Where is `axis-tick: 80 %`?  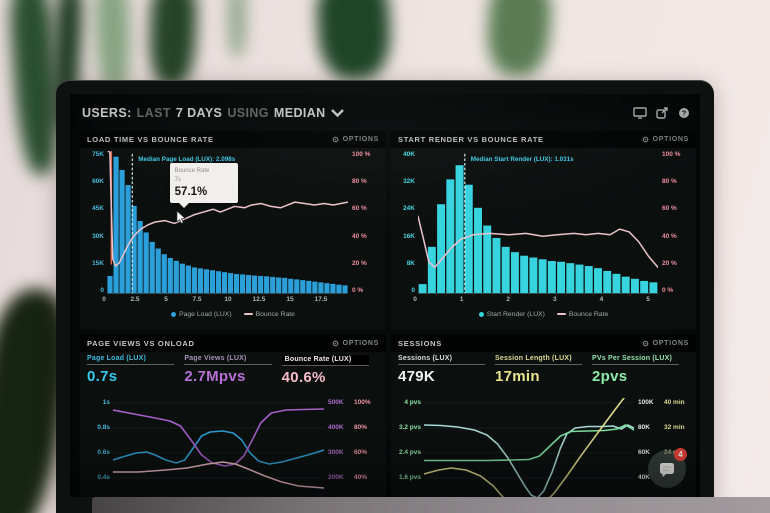 axis-tick: 80 % is located at coordinates (359, 182).